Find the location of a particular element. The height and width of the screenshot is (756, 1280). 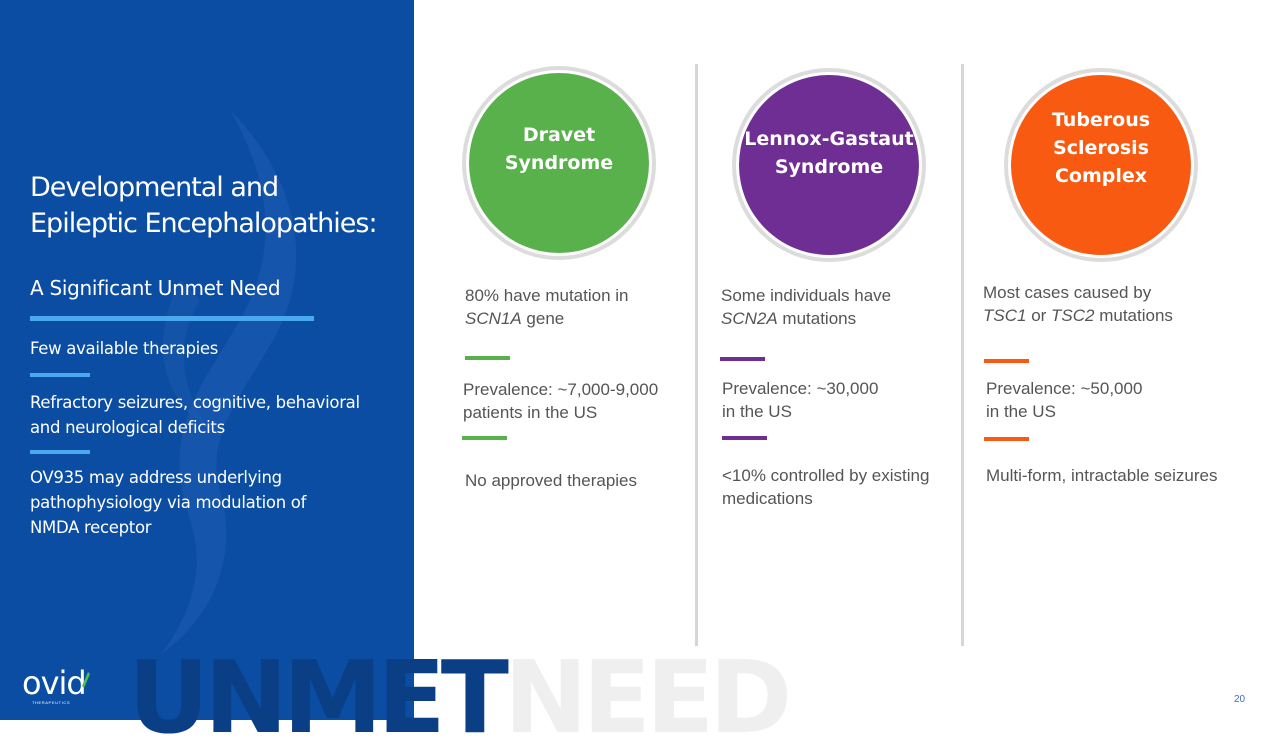

lennox-gastaut-circle: Lennox-Gastaut Syndrome is located at coordinates (829, 165).